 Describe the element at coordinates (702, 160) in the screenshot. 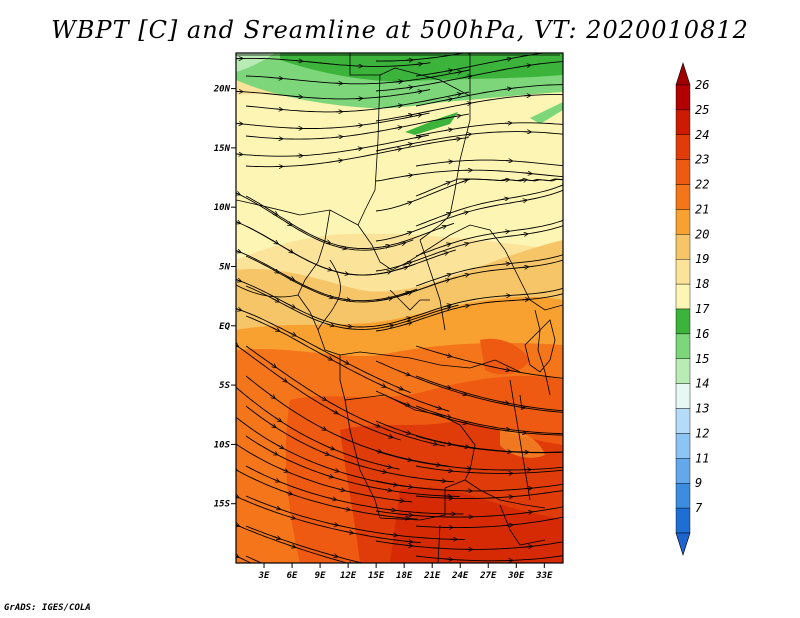

I see `colorbar-label: 23` at that location.